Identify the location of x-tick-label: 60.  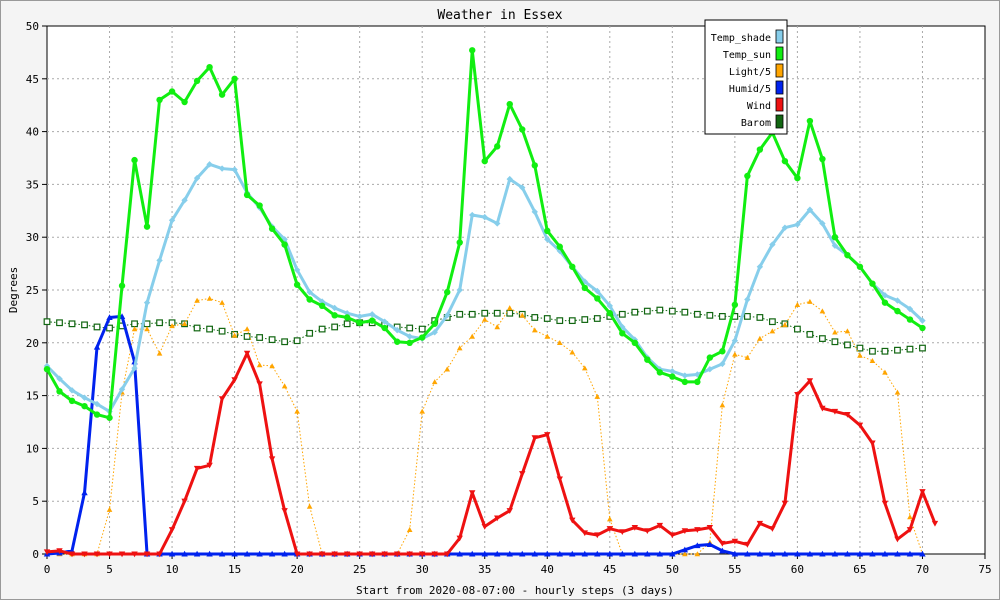
(797, 569).